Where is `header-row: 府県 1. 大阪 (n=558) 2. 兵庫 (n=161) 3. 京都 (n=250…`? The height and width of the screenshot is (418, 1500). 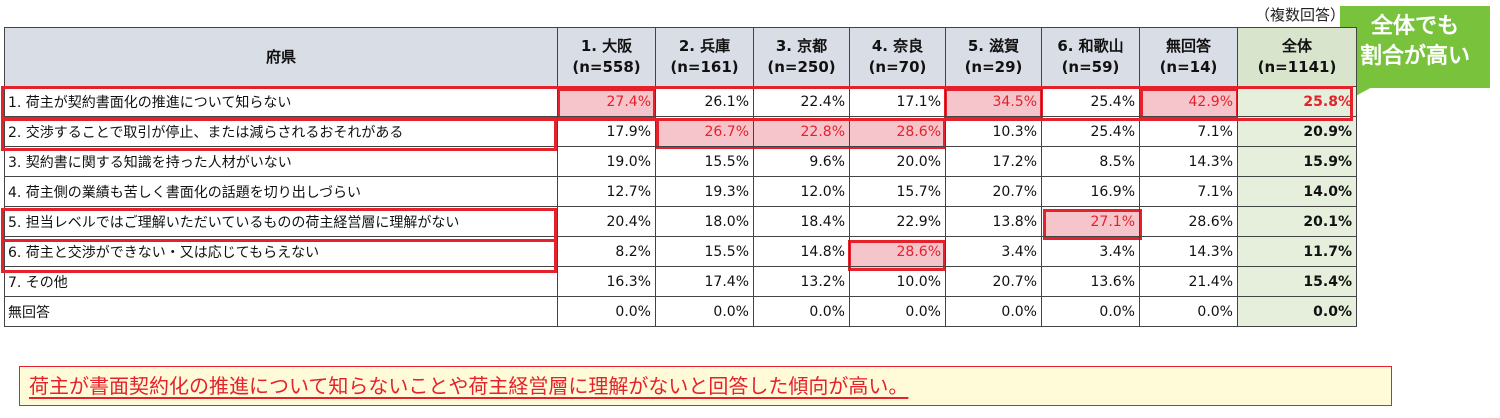
header-row: 府県 1. 大阪 (n=558) 2. 兵庫 (n=161) 3. 京都 (n=250… is located at coordinates (680, 57).